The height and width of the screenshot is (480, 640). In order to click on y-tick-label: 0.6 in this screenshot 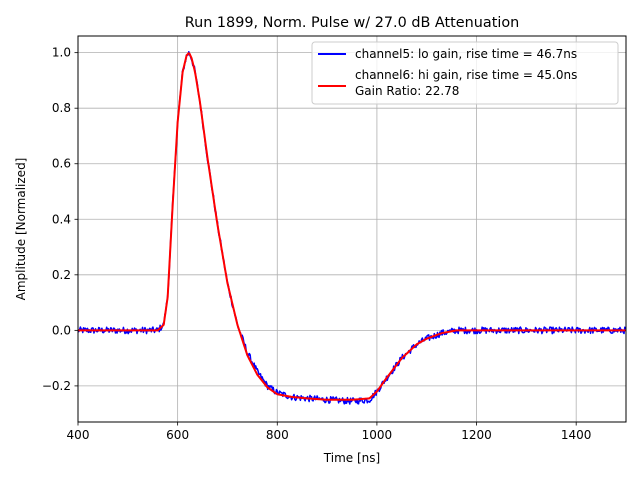, I will do `click(61, 164)`.